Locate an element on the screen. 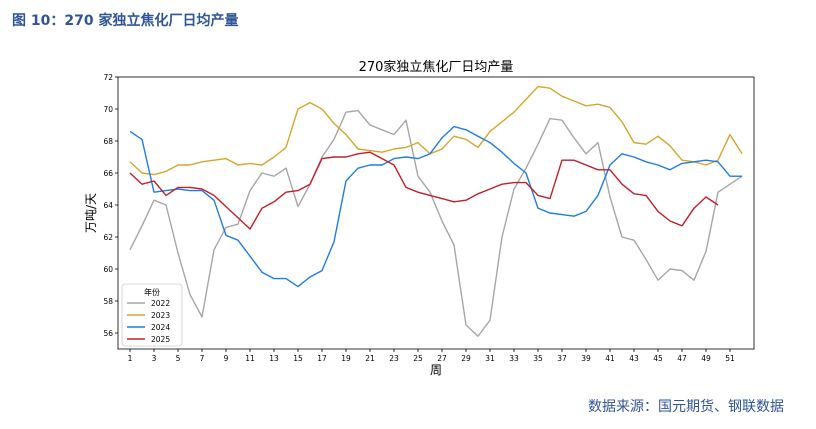 The width and height of the screenshot is (816, 429). y-tick-label: 56 is located at coordinates (108, 333).